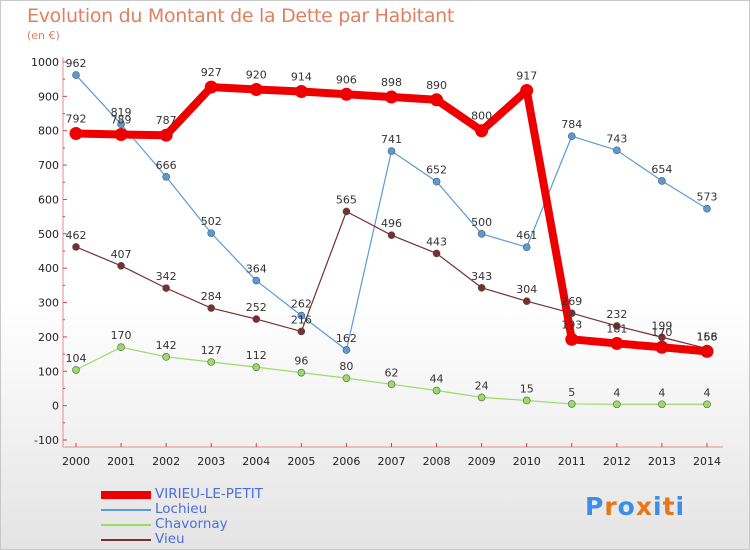 The image size is (750, 550). What do you see at coordinates (256, 355) in the screenshot?
I see `data-label: 112` at bounding box center [256, 355].